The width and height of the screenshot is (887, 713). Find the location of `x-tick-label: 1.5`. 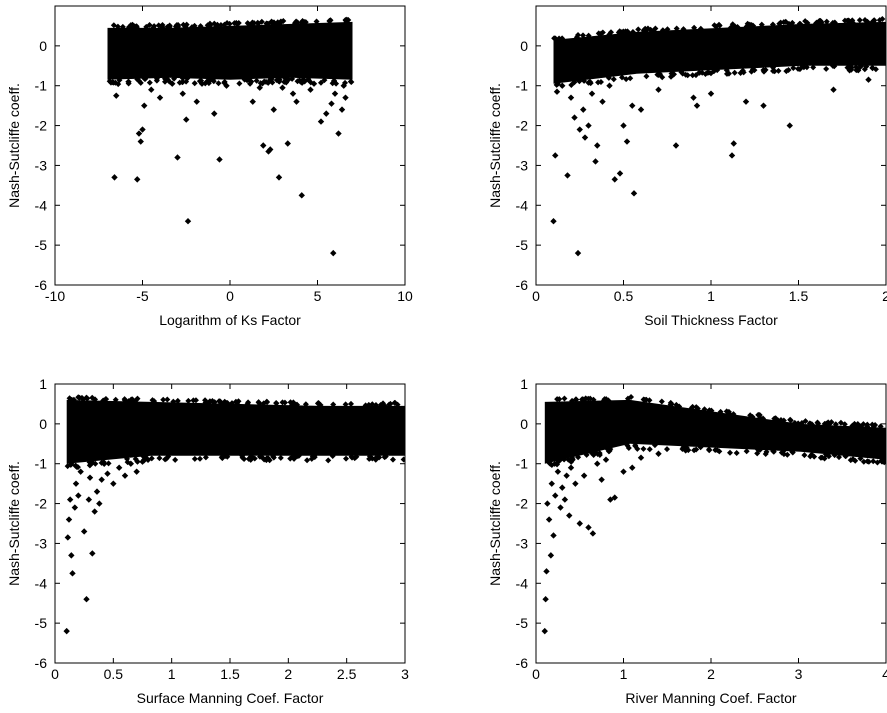

x-tick-label: 1.5 is located at coordinates (230, 674).